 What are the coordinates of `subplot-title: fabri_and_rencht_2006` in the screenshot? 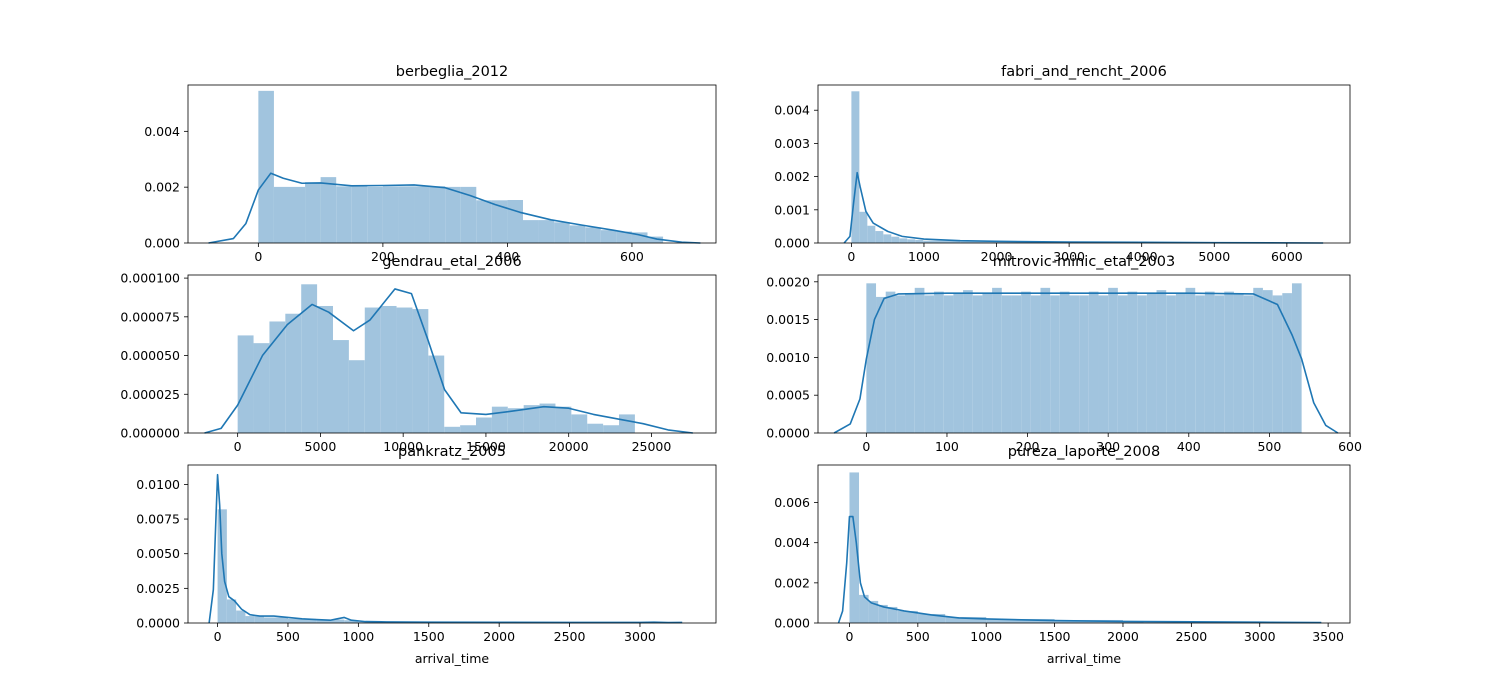 It's located at (1084, 72).